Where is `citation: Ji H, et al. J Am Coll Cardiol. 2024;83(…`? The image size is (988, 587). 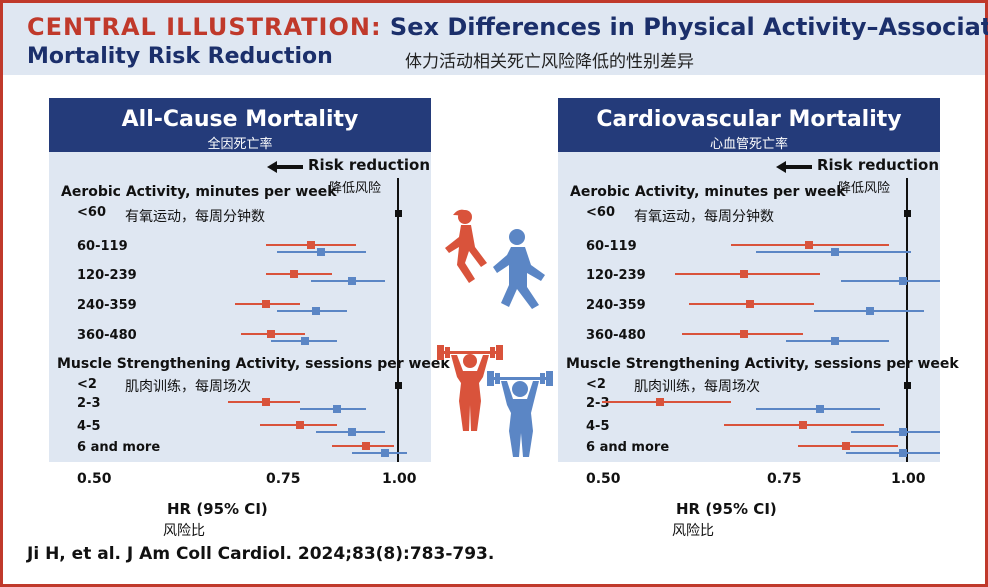 citation: Ji H, et al. J Am Coll Cardiol. 2024;83(… is located at coordinates (261, 554).